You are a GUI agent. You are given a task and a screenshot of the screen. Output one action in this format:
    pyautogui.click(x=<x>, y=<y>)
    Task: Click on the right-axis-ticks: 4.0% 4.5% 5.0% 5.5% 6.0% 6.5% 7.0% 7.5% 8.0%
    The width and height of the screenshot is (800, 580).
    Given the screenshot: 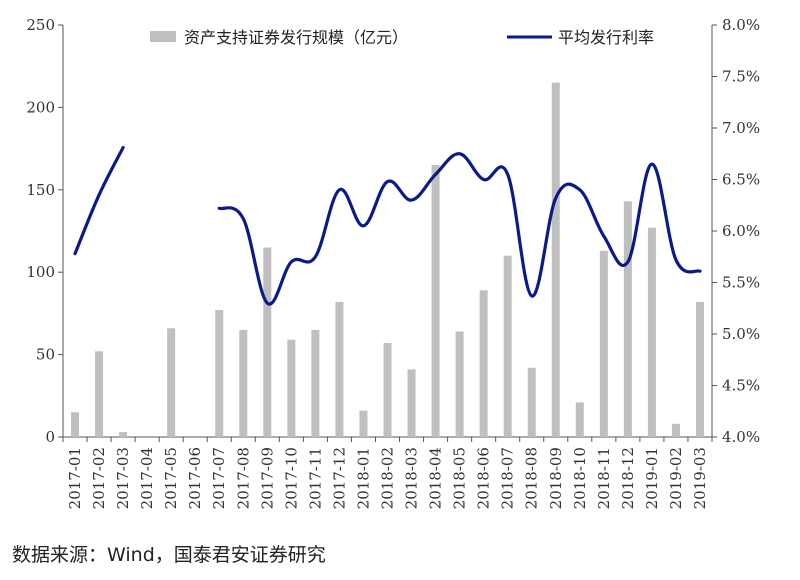 What is the action you would take?
    pyautogui.click(x=736, y=231)
    